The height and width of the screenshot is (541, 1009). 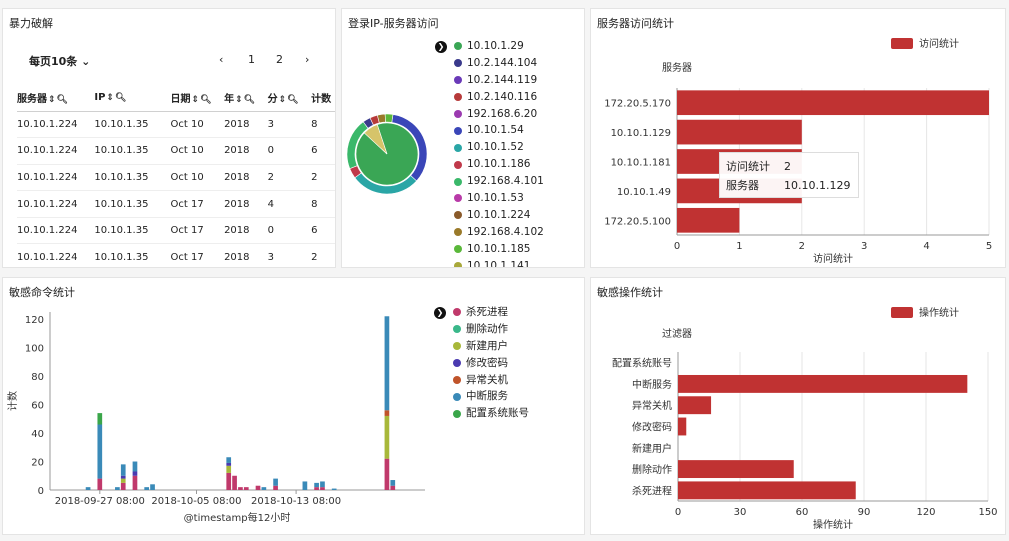 What do you see at coordinates (499, 249) in the screenshot?
I see `legend-item: 10.10.1.185` at bounding box center [499, 249].